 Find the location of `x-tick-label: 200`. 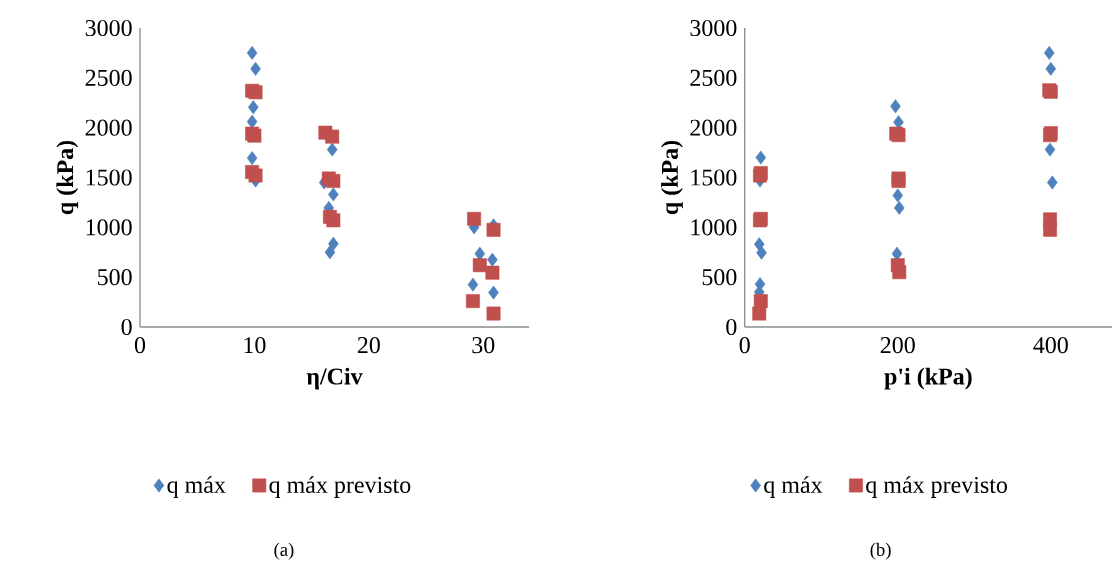

x-tick-label: 200 is located at coordinates (897, 345).